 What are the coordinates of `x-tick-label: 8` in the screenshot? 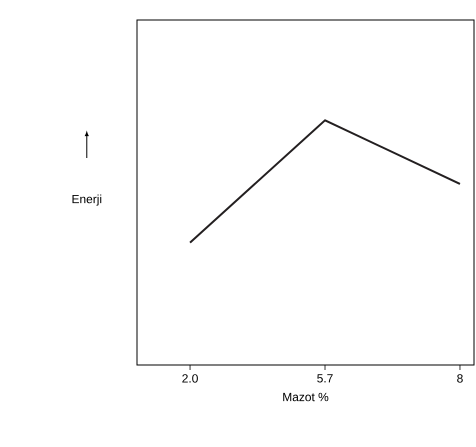 It's located at (460, 378).